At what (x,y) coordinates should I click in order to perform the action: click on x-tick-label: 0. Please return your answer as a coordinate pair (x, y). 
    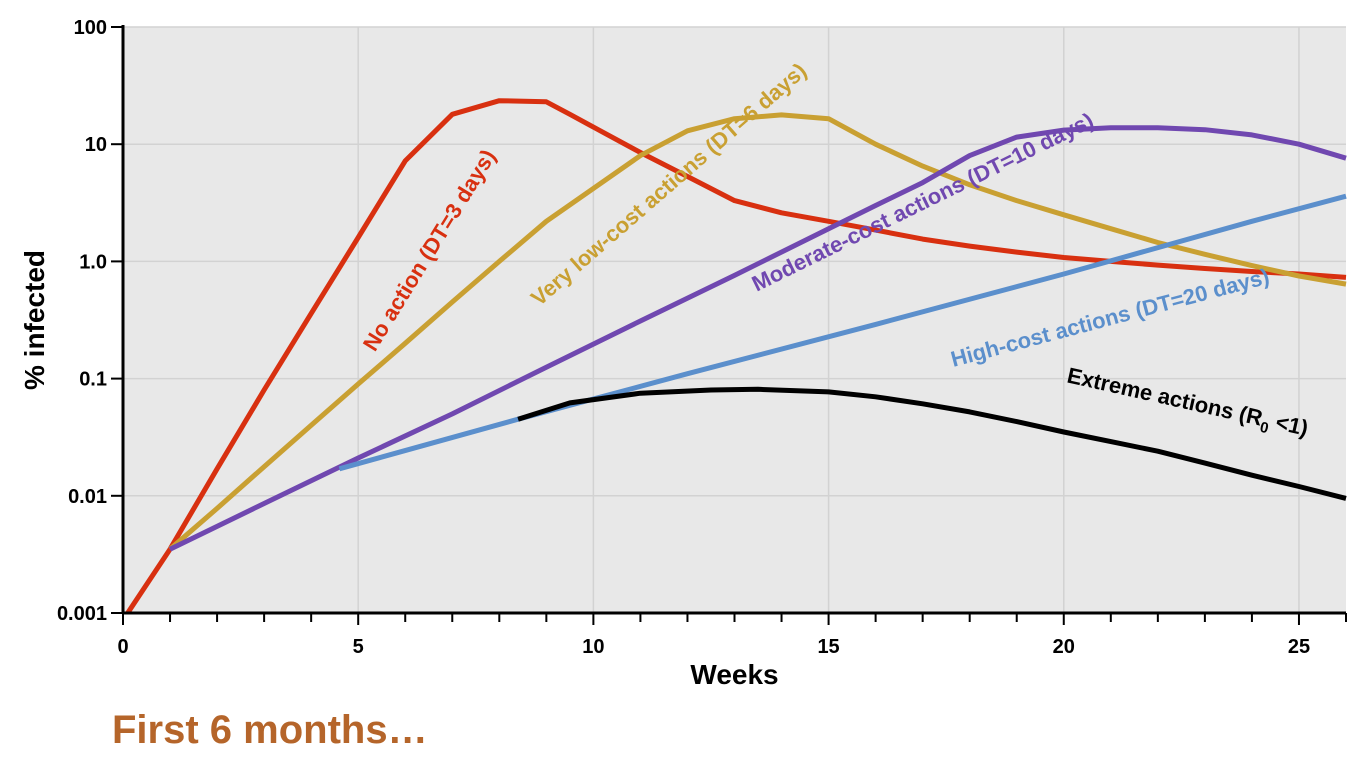
    Looking at the image, I should click on (122, 647).